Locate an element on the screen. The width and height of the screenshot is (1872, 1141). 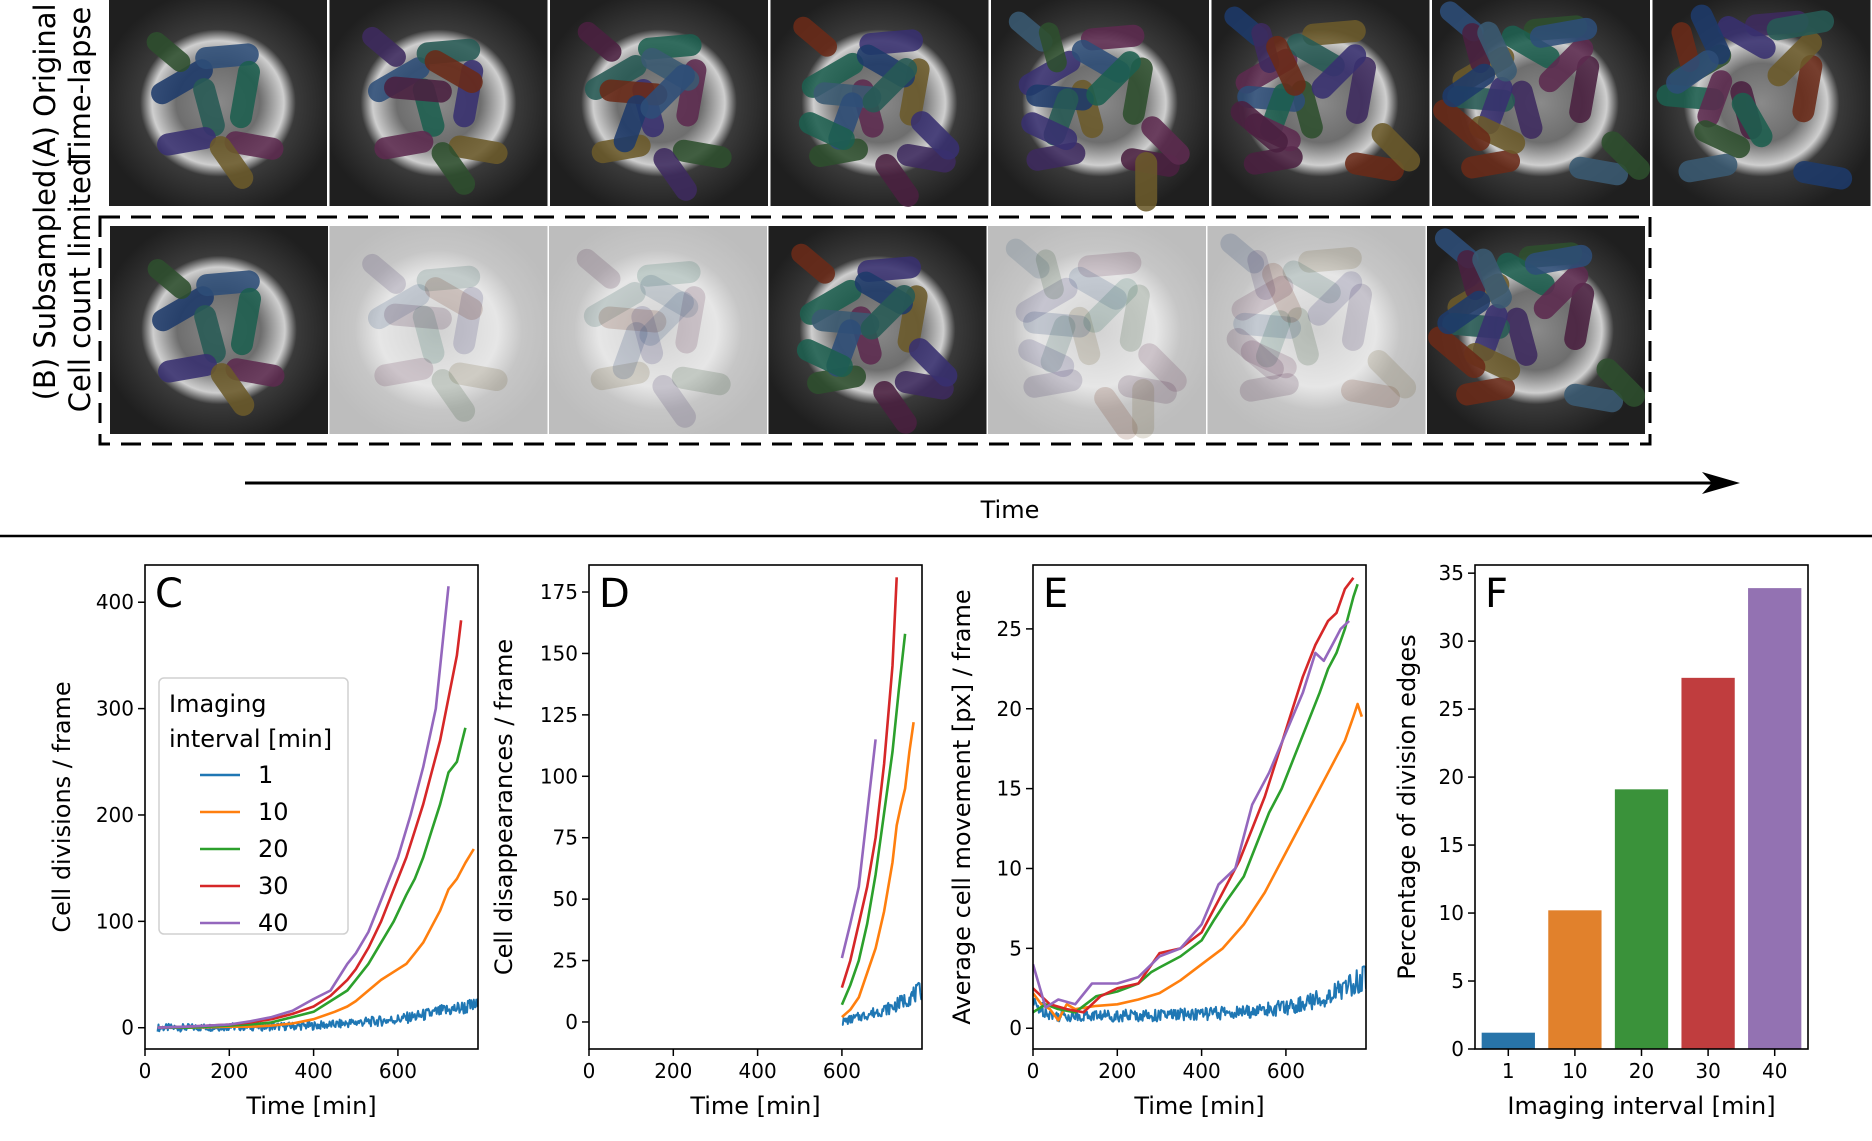
panel-letter: F is located at coordinates (1496, 594).